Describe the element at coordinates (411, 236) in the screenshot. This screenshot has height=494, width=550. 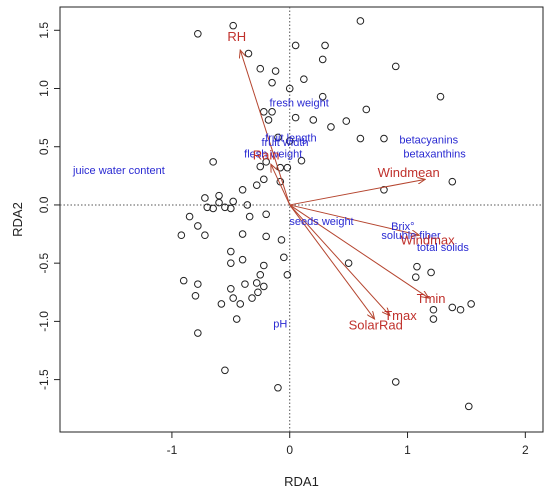
I see `species-label: soluble fiber` at that location.